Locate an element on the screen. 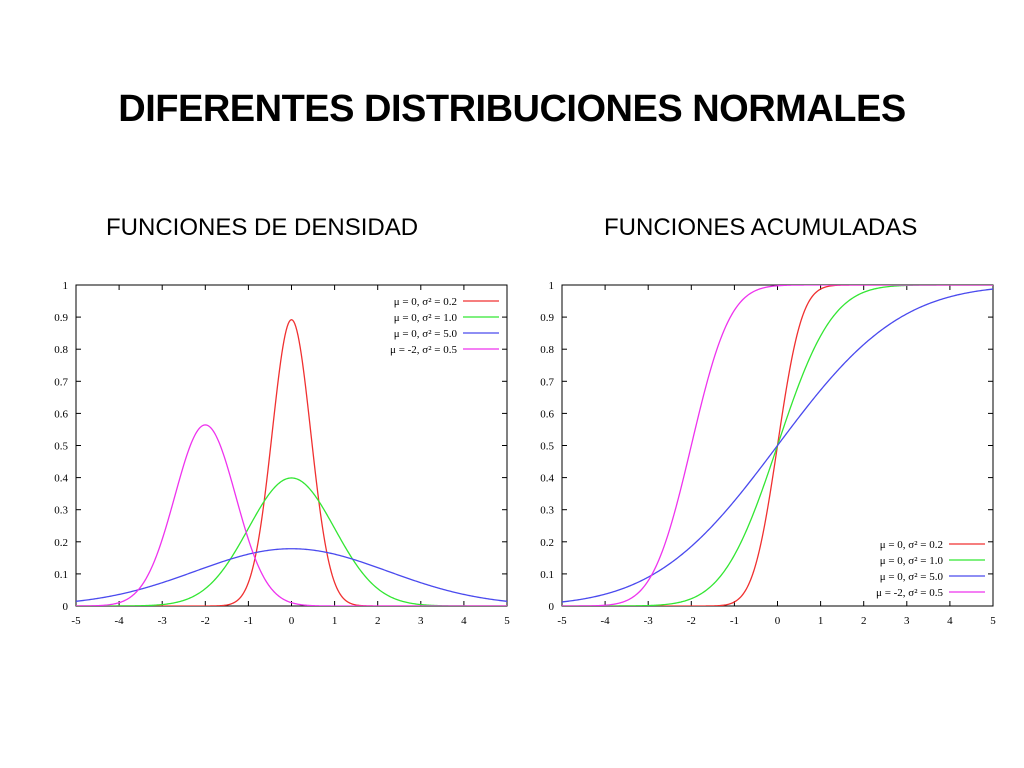  page-title: DIFERENTES DISTRIBUCIONES NORMALES is located at coordinates (512, 109).